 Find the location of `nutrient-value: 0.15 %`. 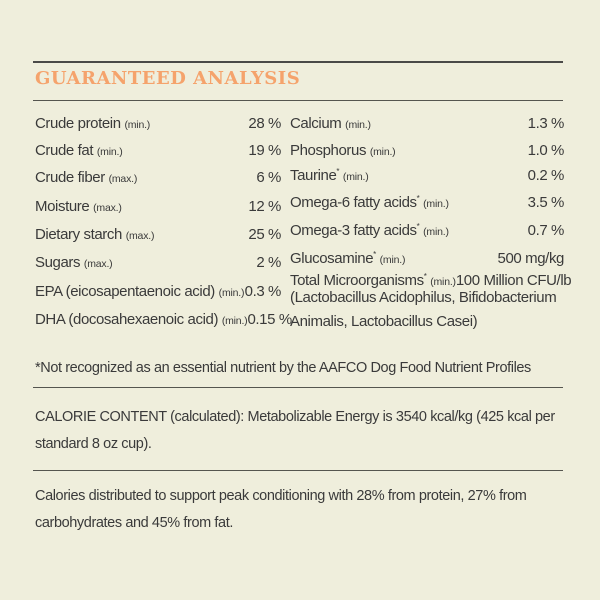

nutrient-value: 0.15 % is located at coordinates (269, 319).